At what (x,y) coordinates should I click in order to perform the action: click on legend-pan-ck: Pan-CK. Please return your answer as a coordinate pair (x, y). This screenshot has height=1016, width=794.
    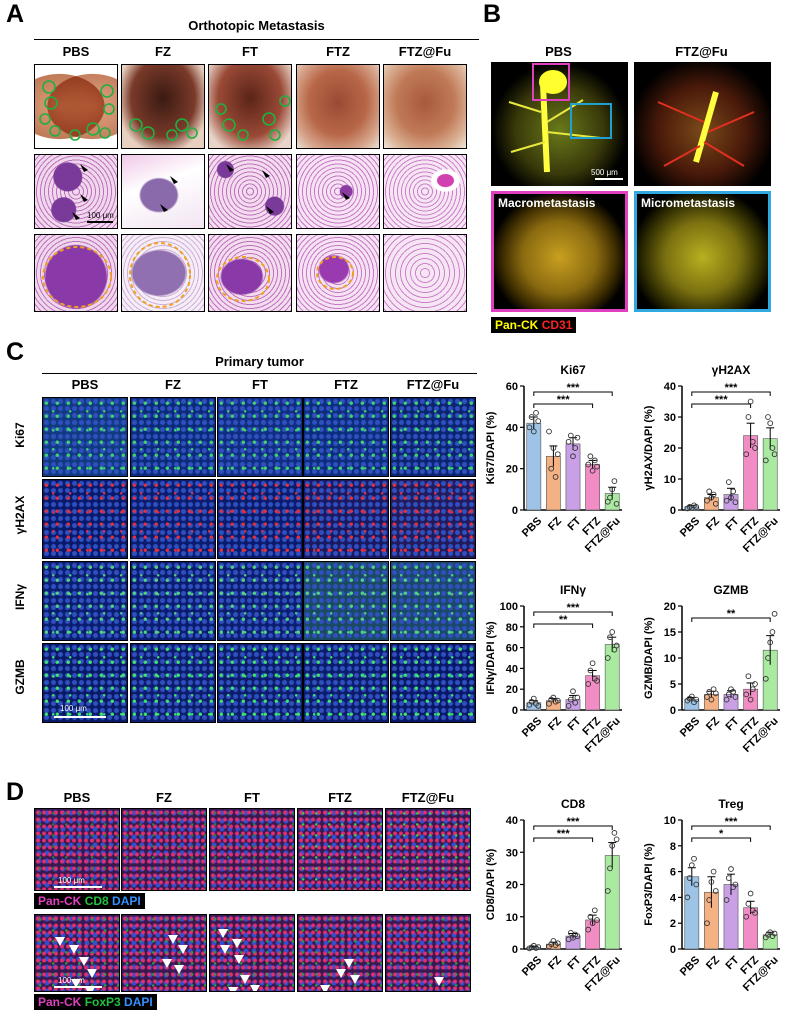
    Looking at the image, I should click on (60, 901).